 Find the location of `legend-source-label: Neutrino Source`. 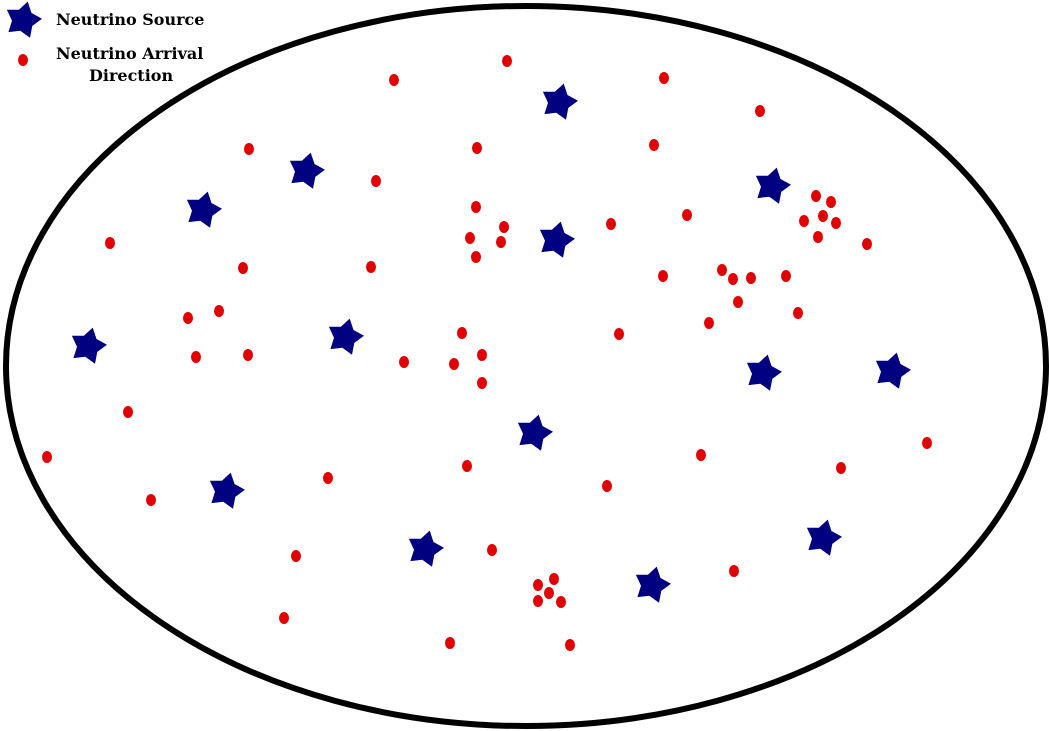

legend-source-label: Neutrino Source is located at coordinates (130, 19).